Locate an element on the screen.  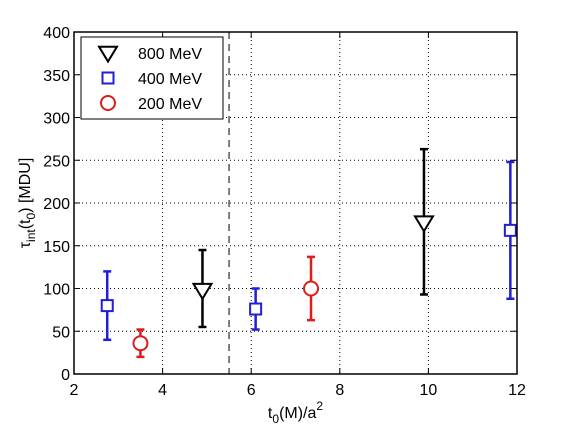
y-tick-label-0: 0 is located at coordinates (65, 375).